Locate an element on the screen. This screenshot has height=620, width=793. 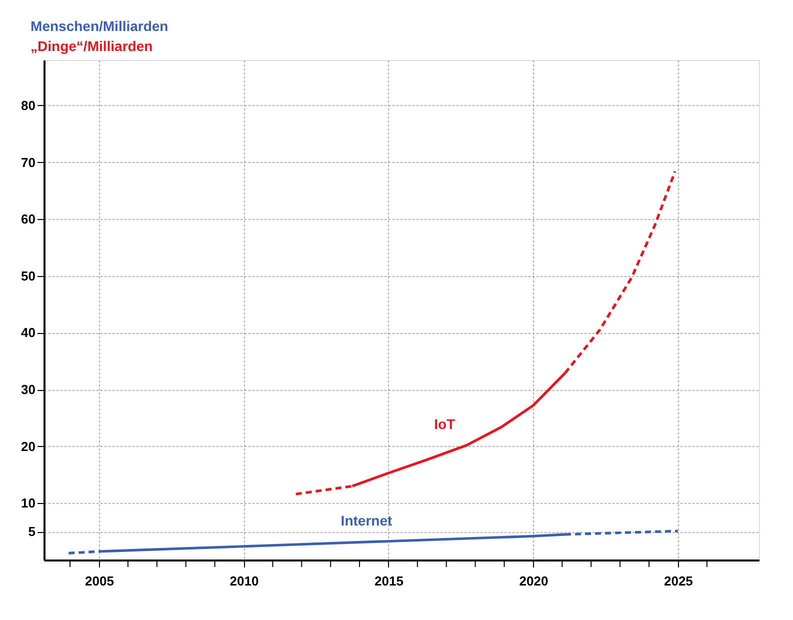
x-tick-label: 2015 is located at coordinates (389, 581).